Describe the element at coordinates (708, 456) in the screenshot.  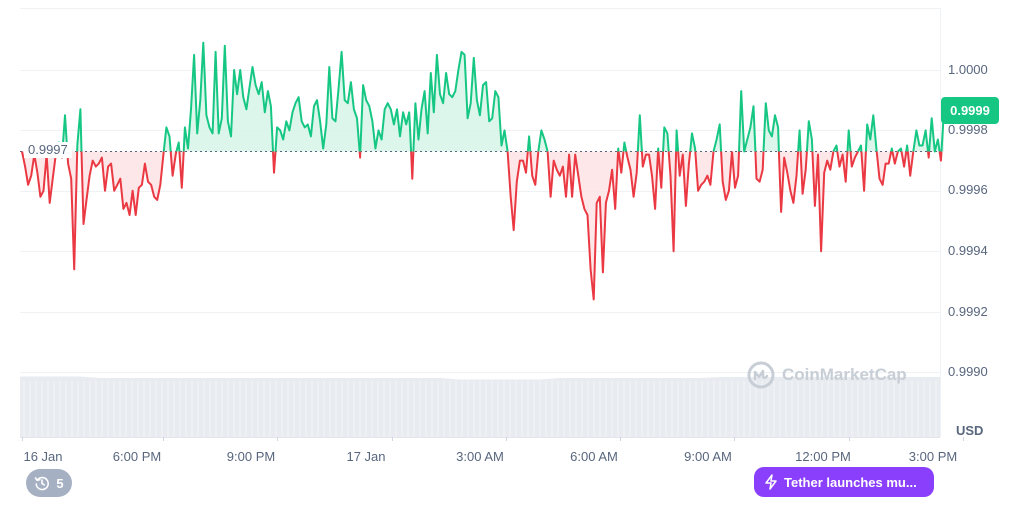
I see `x-tick-label: 9:00 AM` at that location.